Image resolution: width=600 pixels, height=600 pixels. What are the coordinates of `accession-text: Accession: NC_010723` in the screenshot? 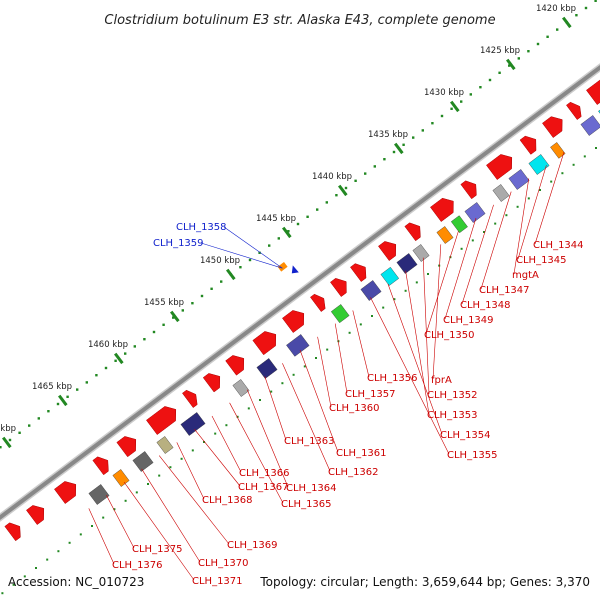 It's located at (76, 582).